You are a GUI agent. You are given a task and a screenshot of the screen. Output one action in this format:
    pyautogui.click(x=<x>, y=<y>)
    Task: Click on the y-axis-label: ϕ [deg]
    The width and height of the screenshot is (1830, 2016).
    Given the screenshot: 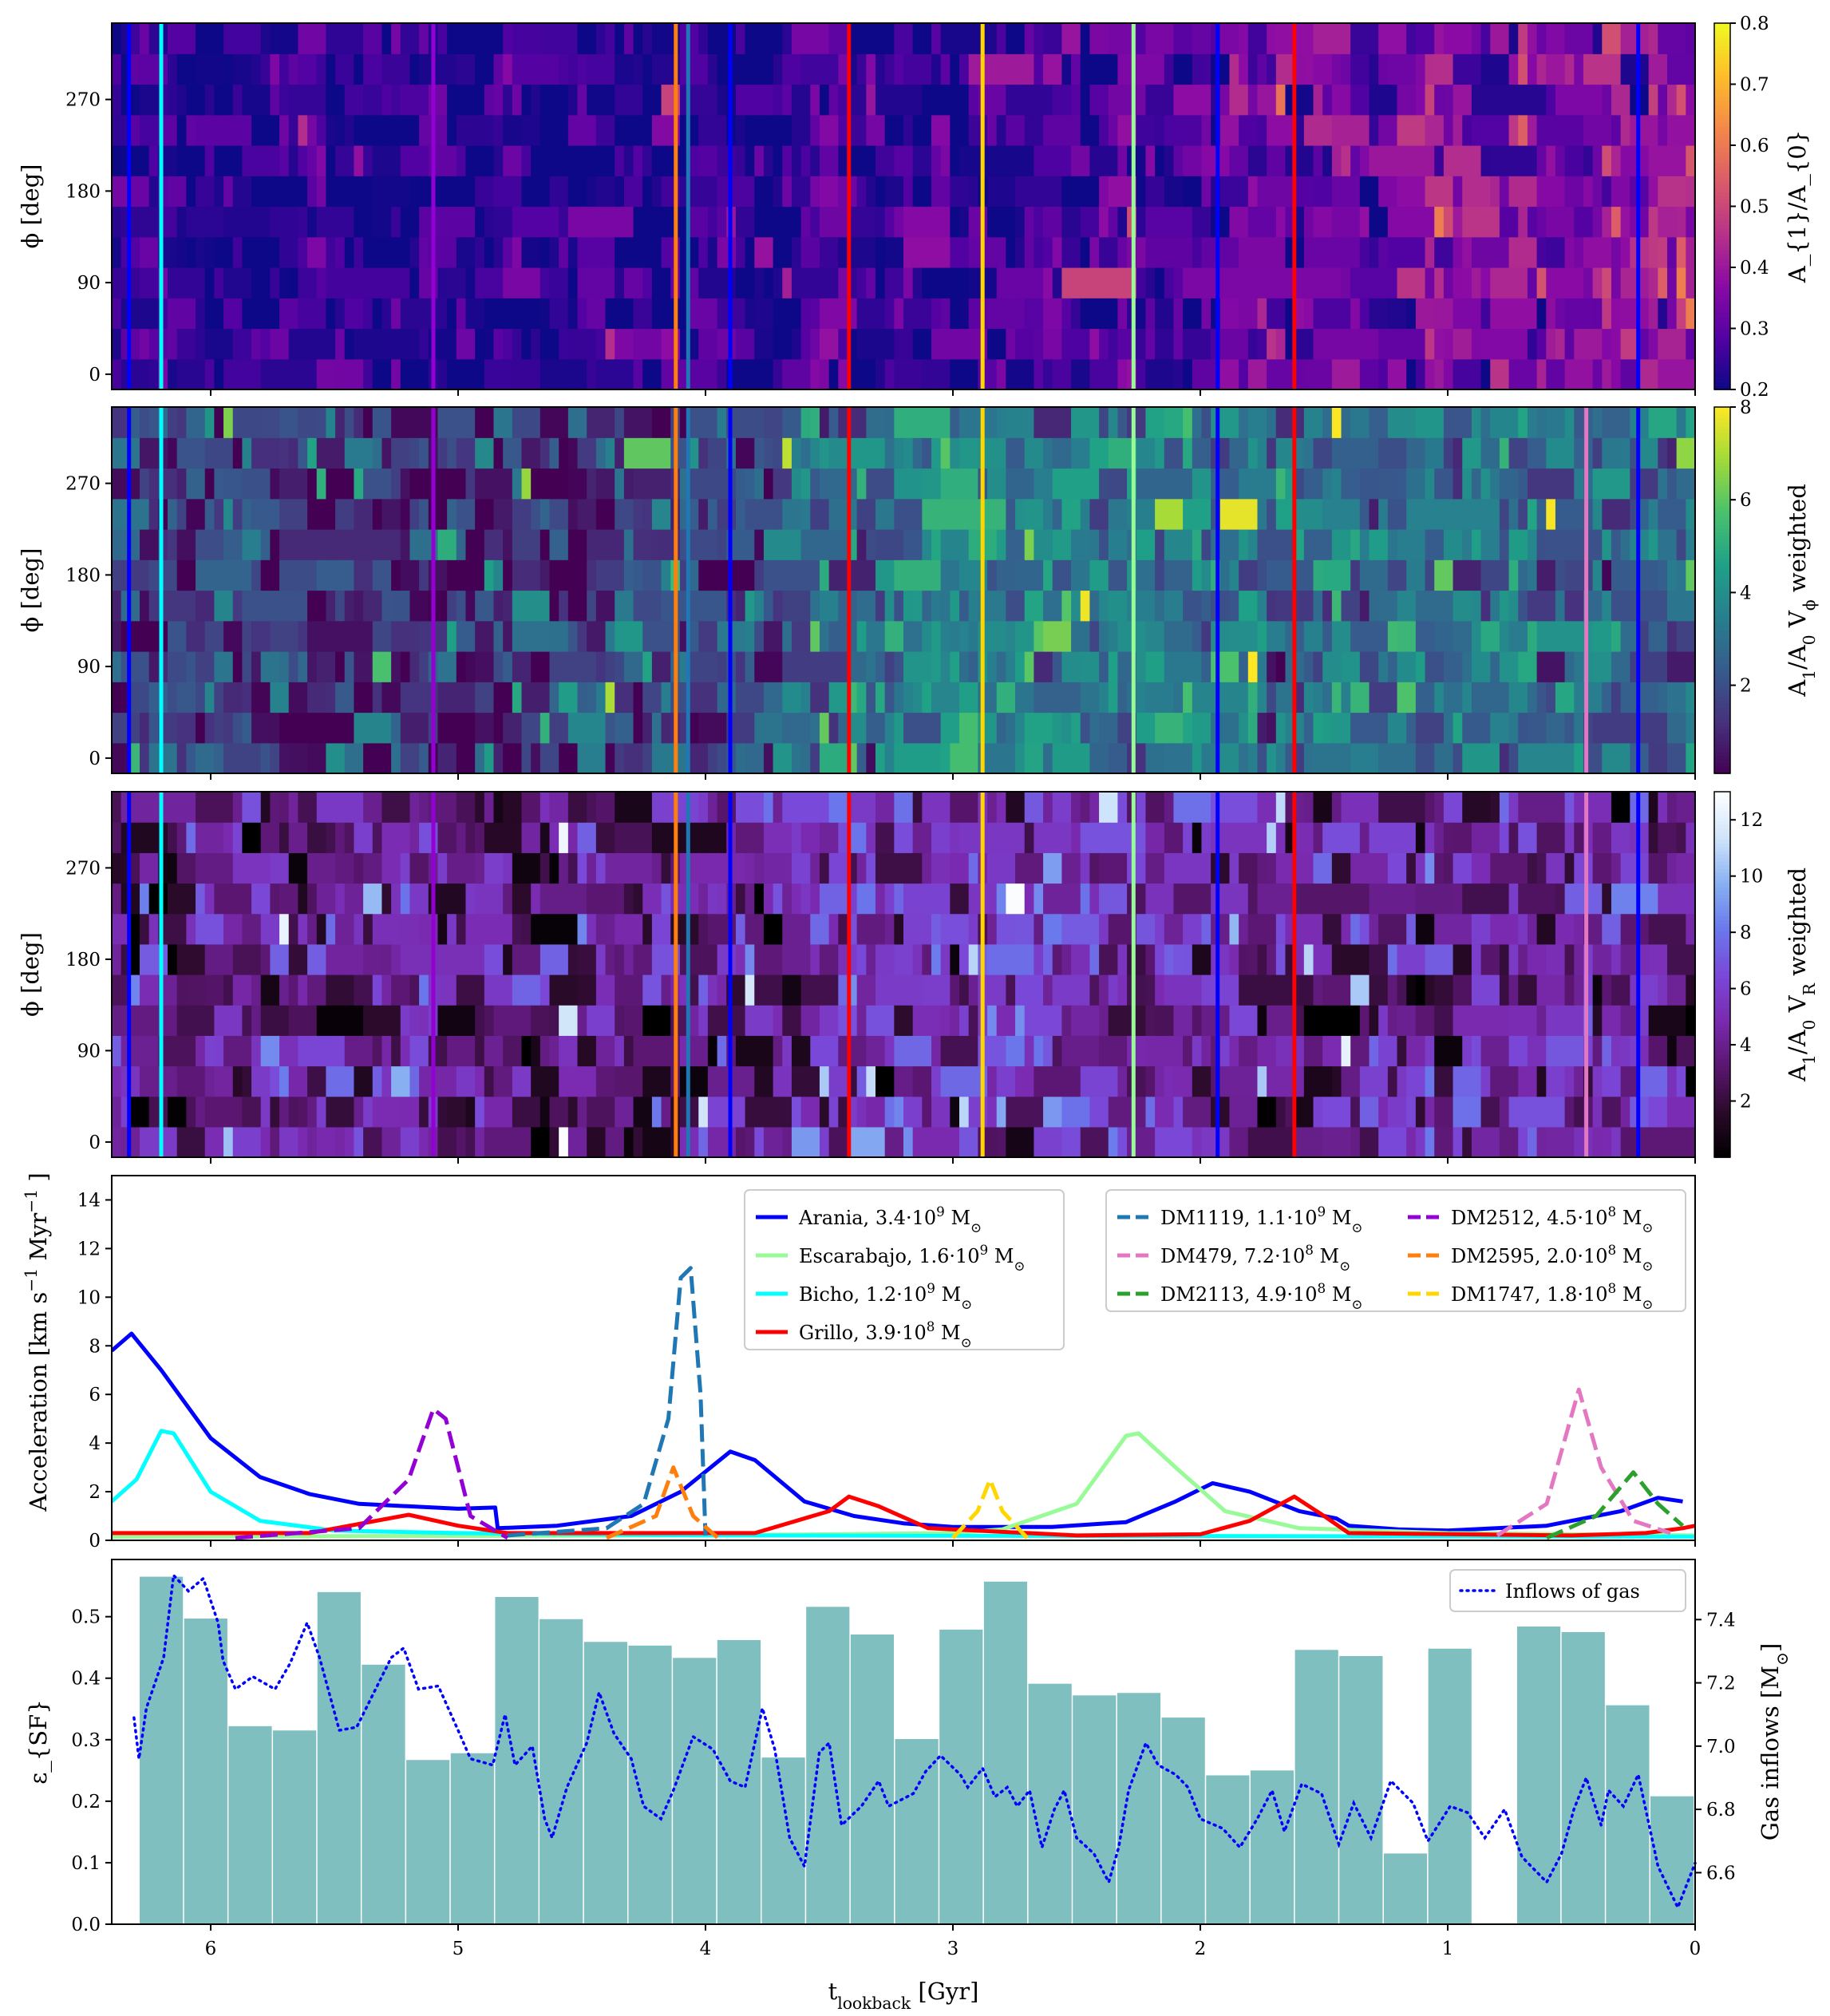 What is the action you would take?
    pyautogui.click(x=30, y=590)
    